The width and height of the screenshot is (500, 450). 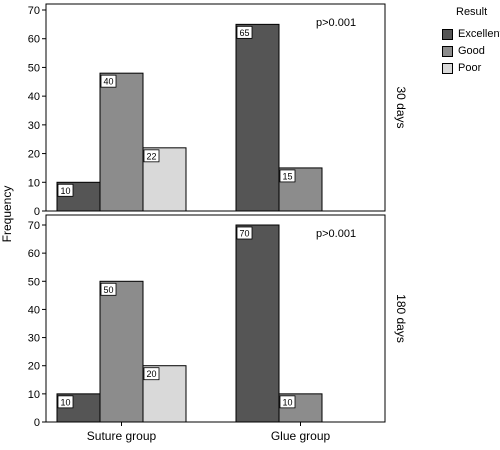 I want to click on legend-swatch-good, so click(x=447, y=51).